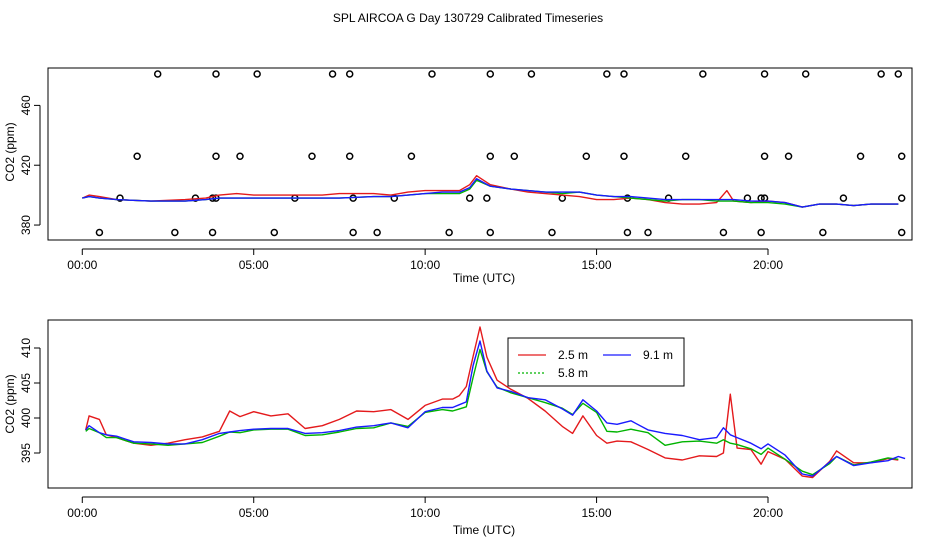  I want to click on top-x-tick-label: 10:00, so click(425, 265).